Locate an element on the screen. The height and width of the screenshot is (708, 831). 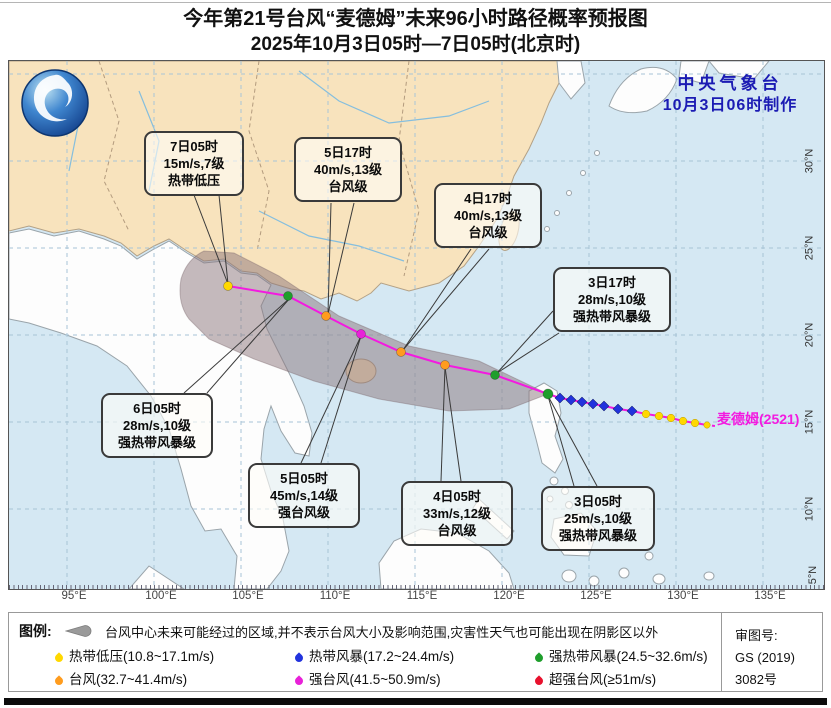
lat-tick-15n: 15°N is located at coordinates (809, 422).